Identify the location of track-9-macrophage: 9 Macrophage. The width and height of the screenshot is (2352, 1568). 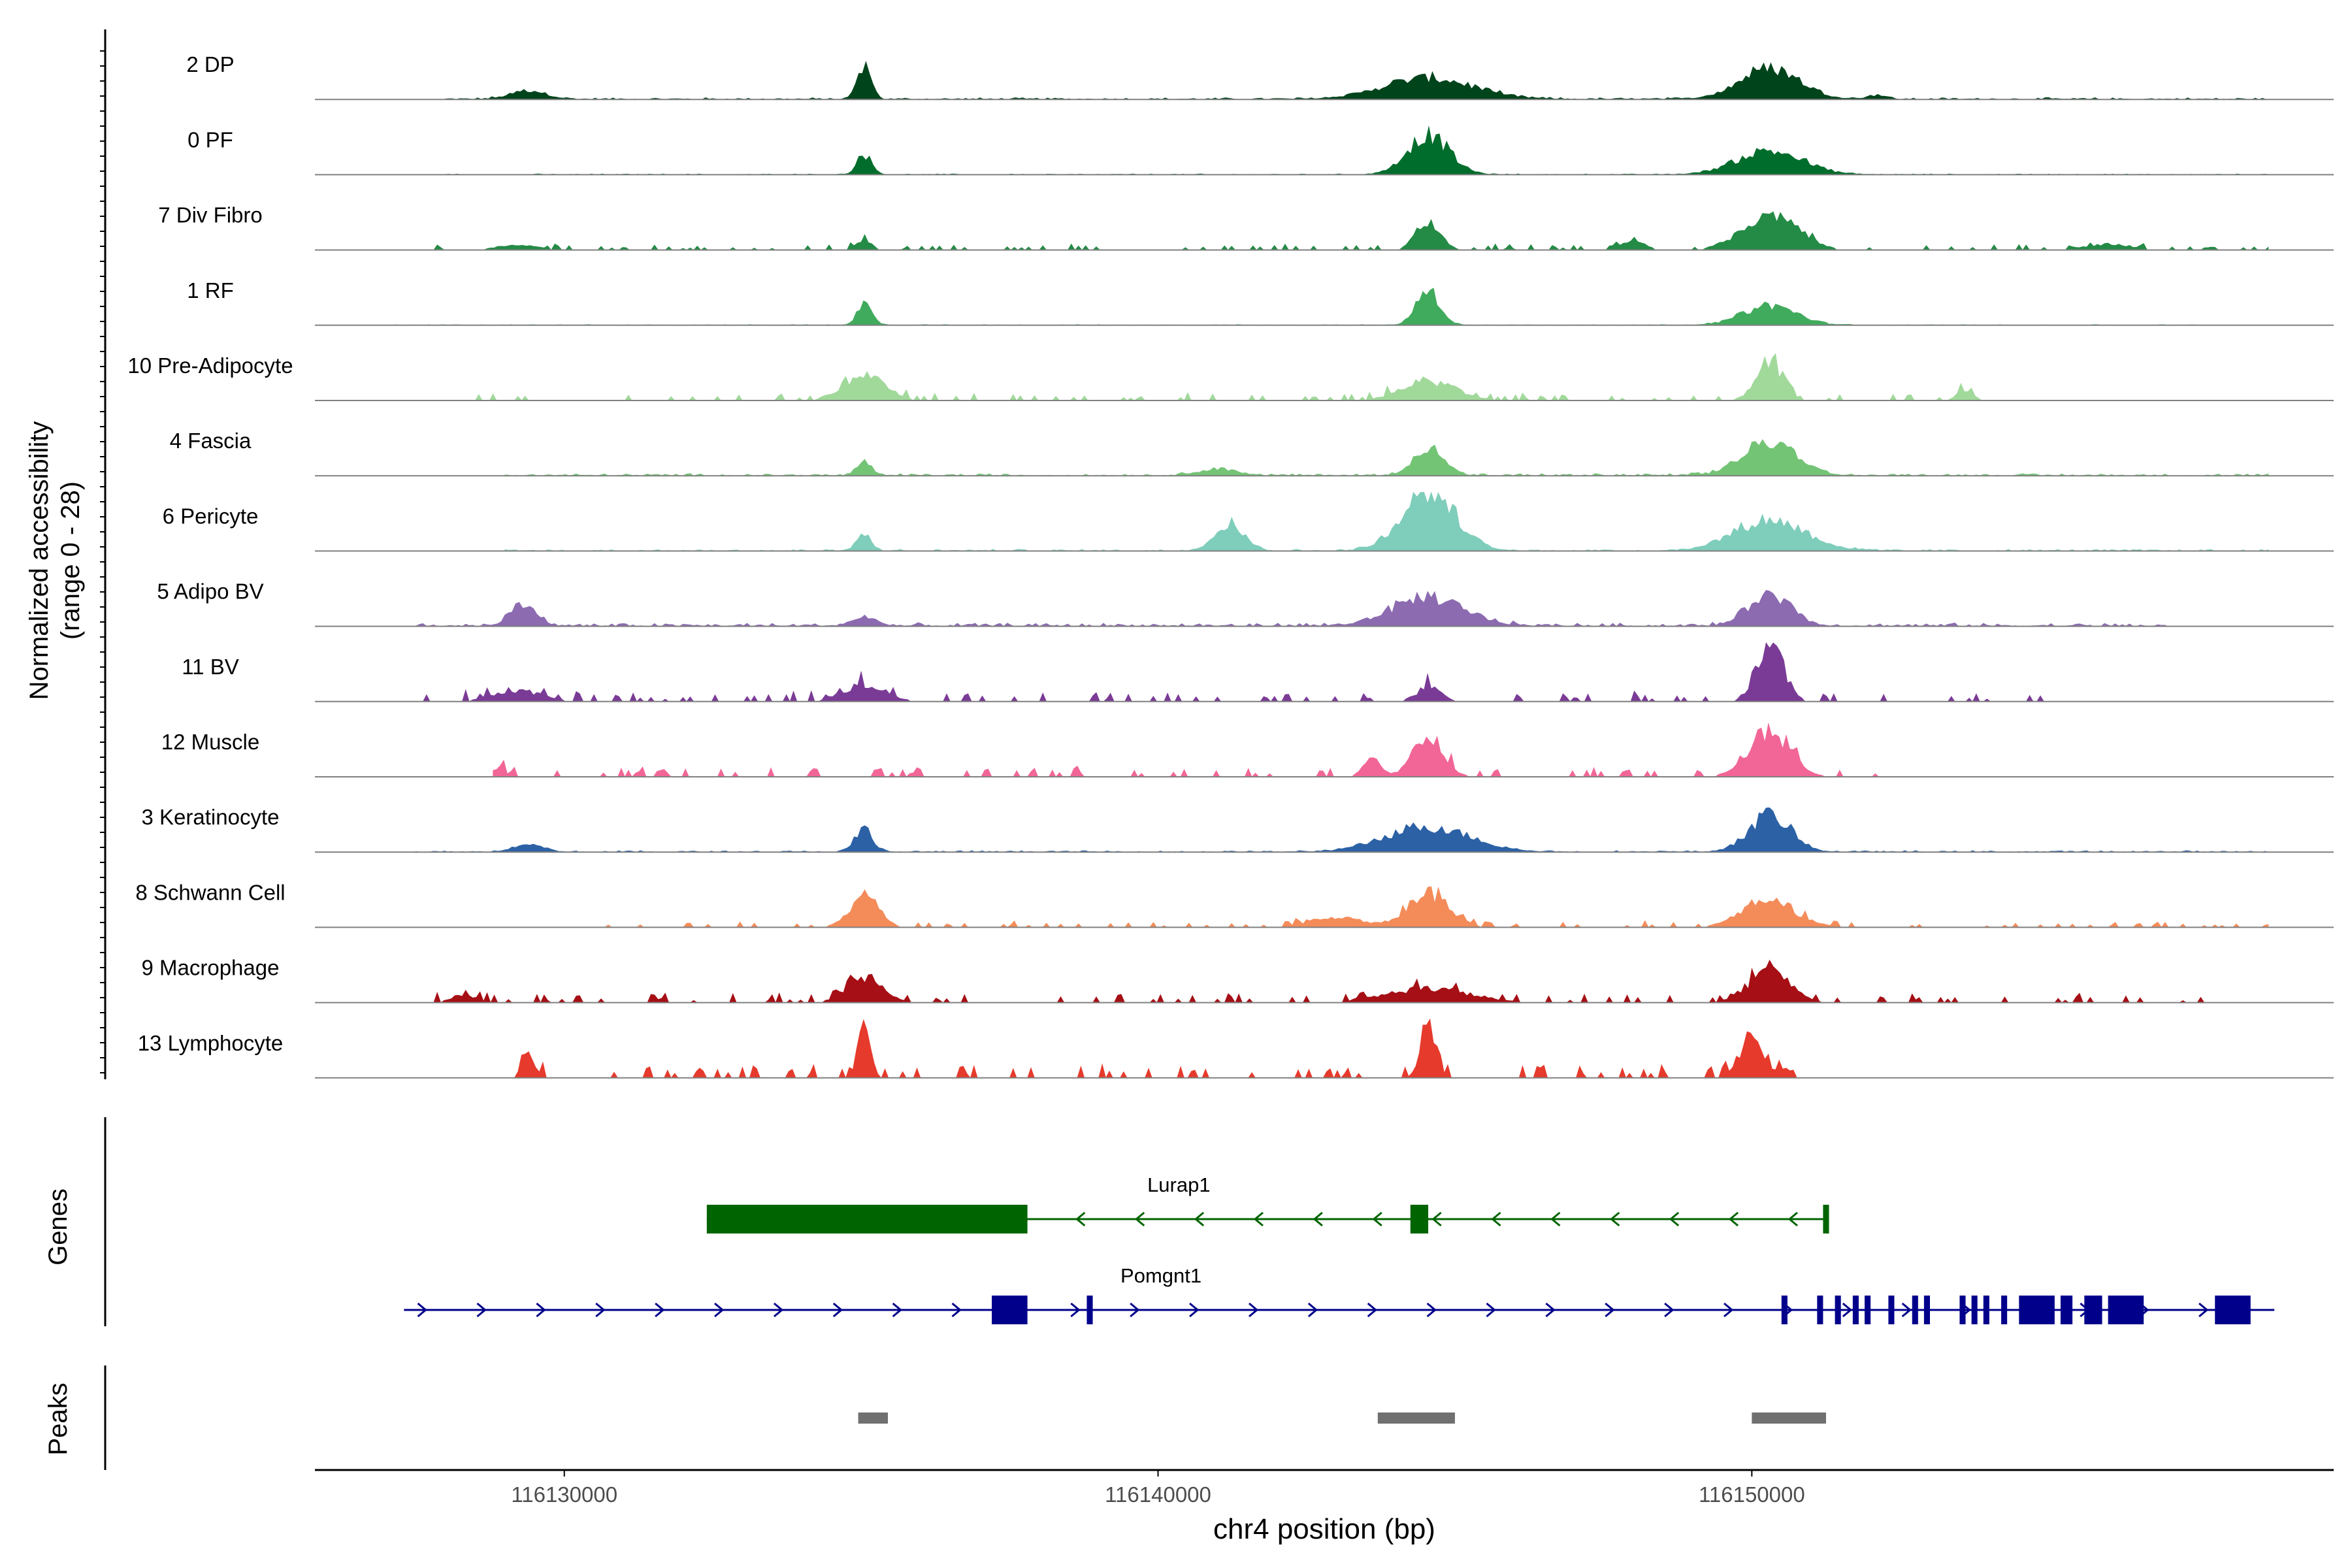
(1238, 980).